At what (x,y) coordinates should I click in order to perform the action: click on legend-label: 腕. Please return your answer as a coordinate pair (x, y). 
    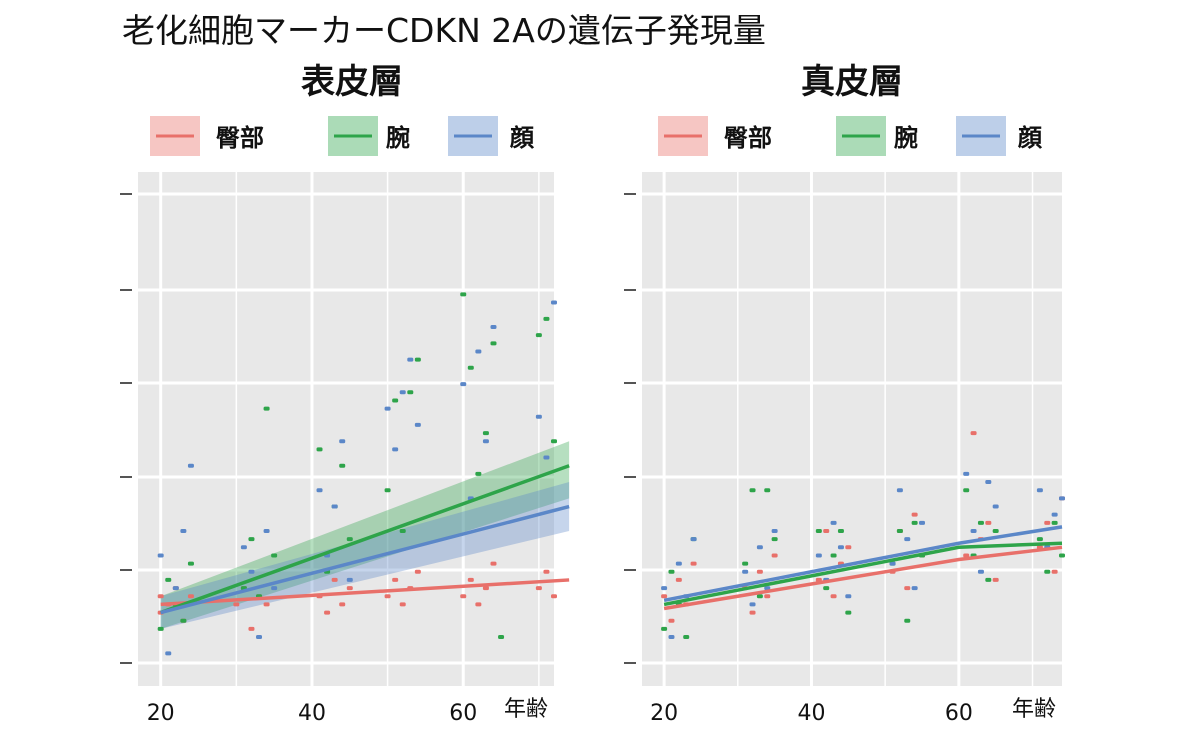
    Looking at the image, I should click on (905, 138).